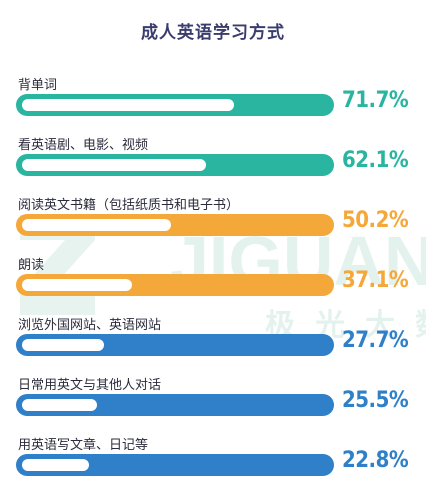  I want to click on value-label: 71.7%, so click(375, 100).